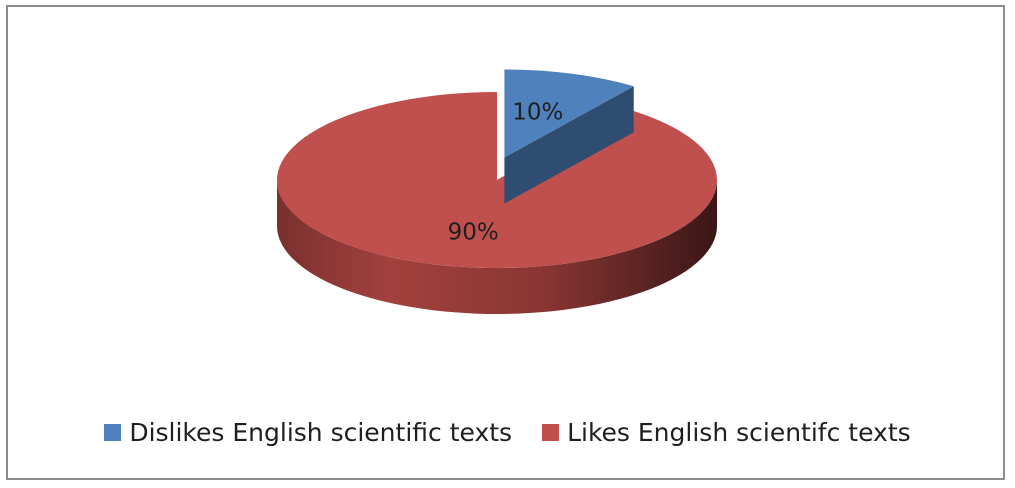 The width and height of the screenshot is (1015, 488). I want to click on data-label-dislikes: 10%, so click(537, 112).